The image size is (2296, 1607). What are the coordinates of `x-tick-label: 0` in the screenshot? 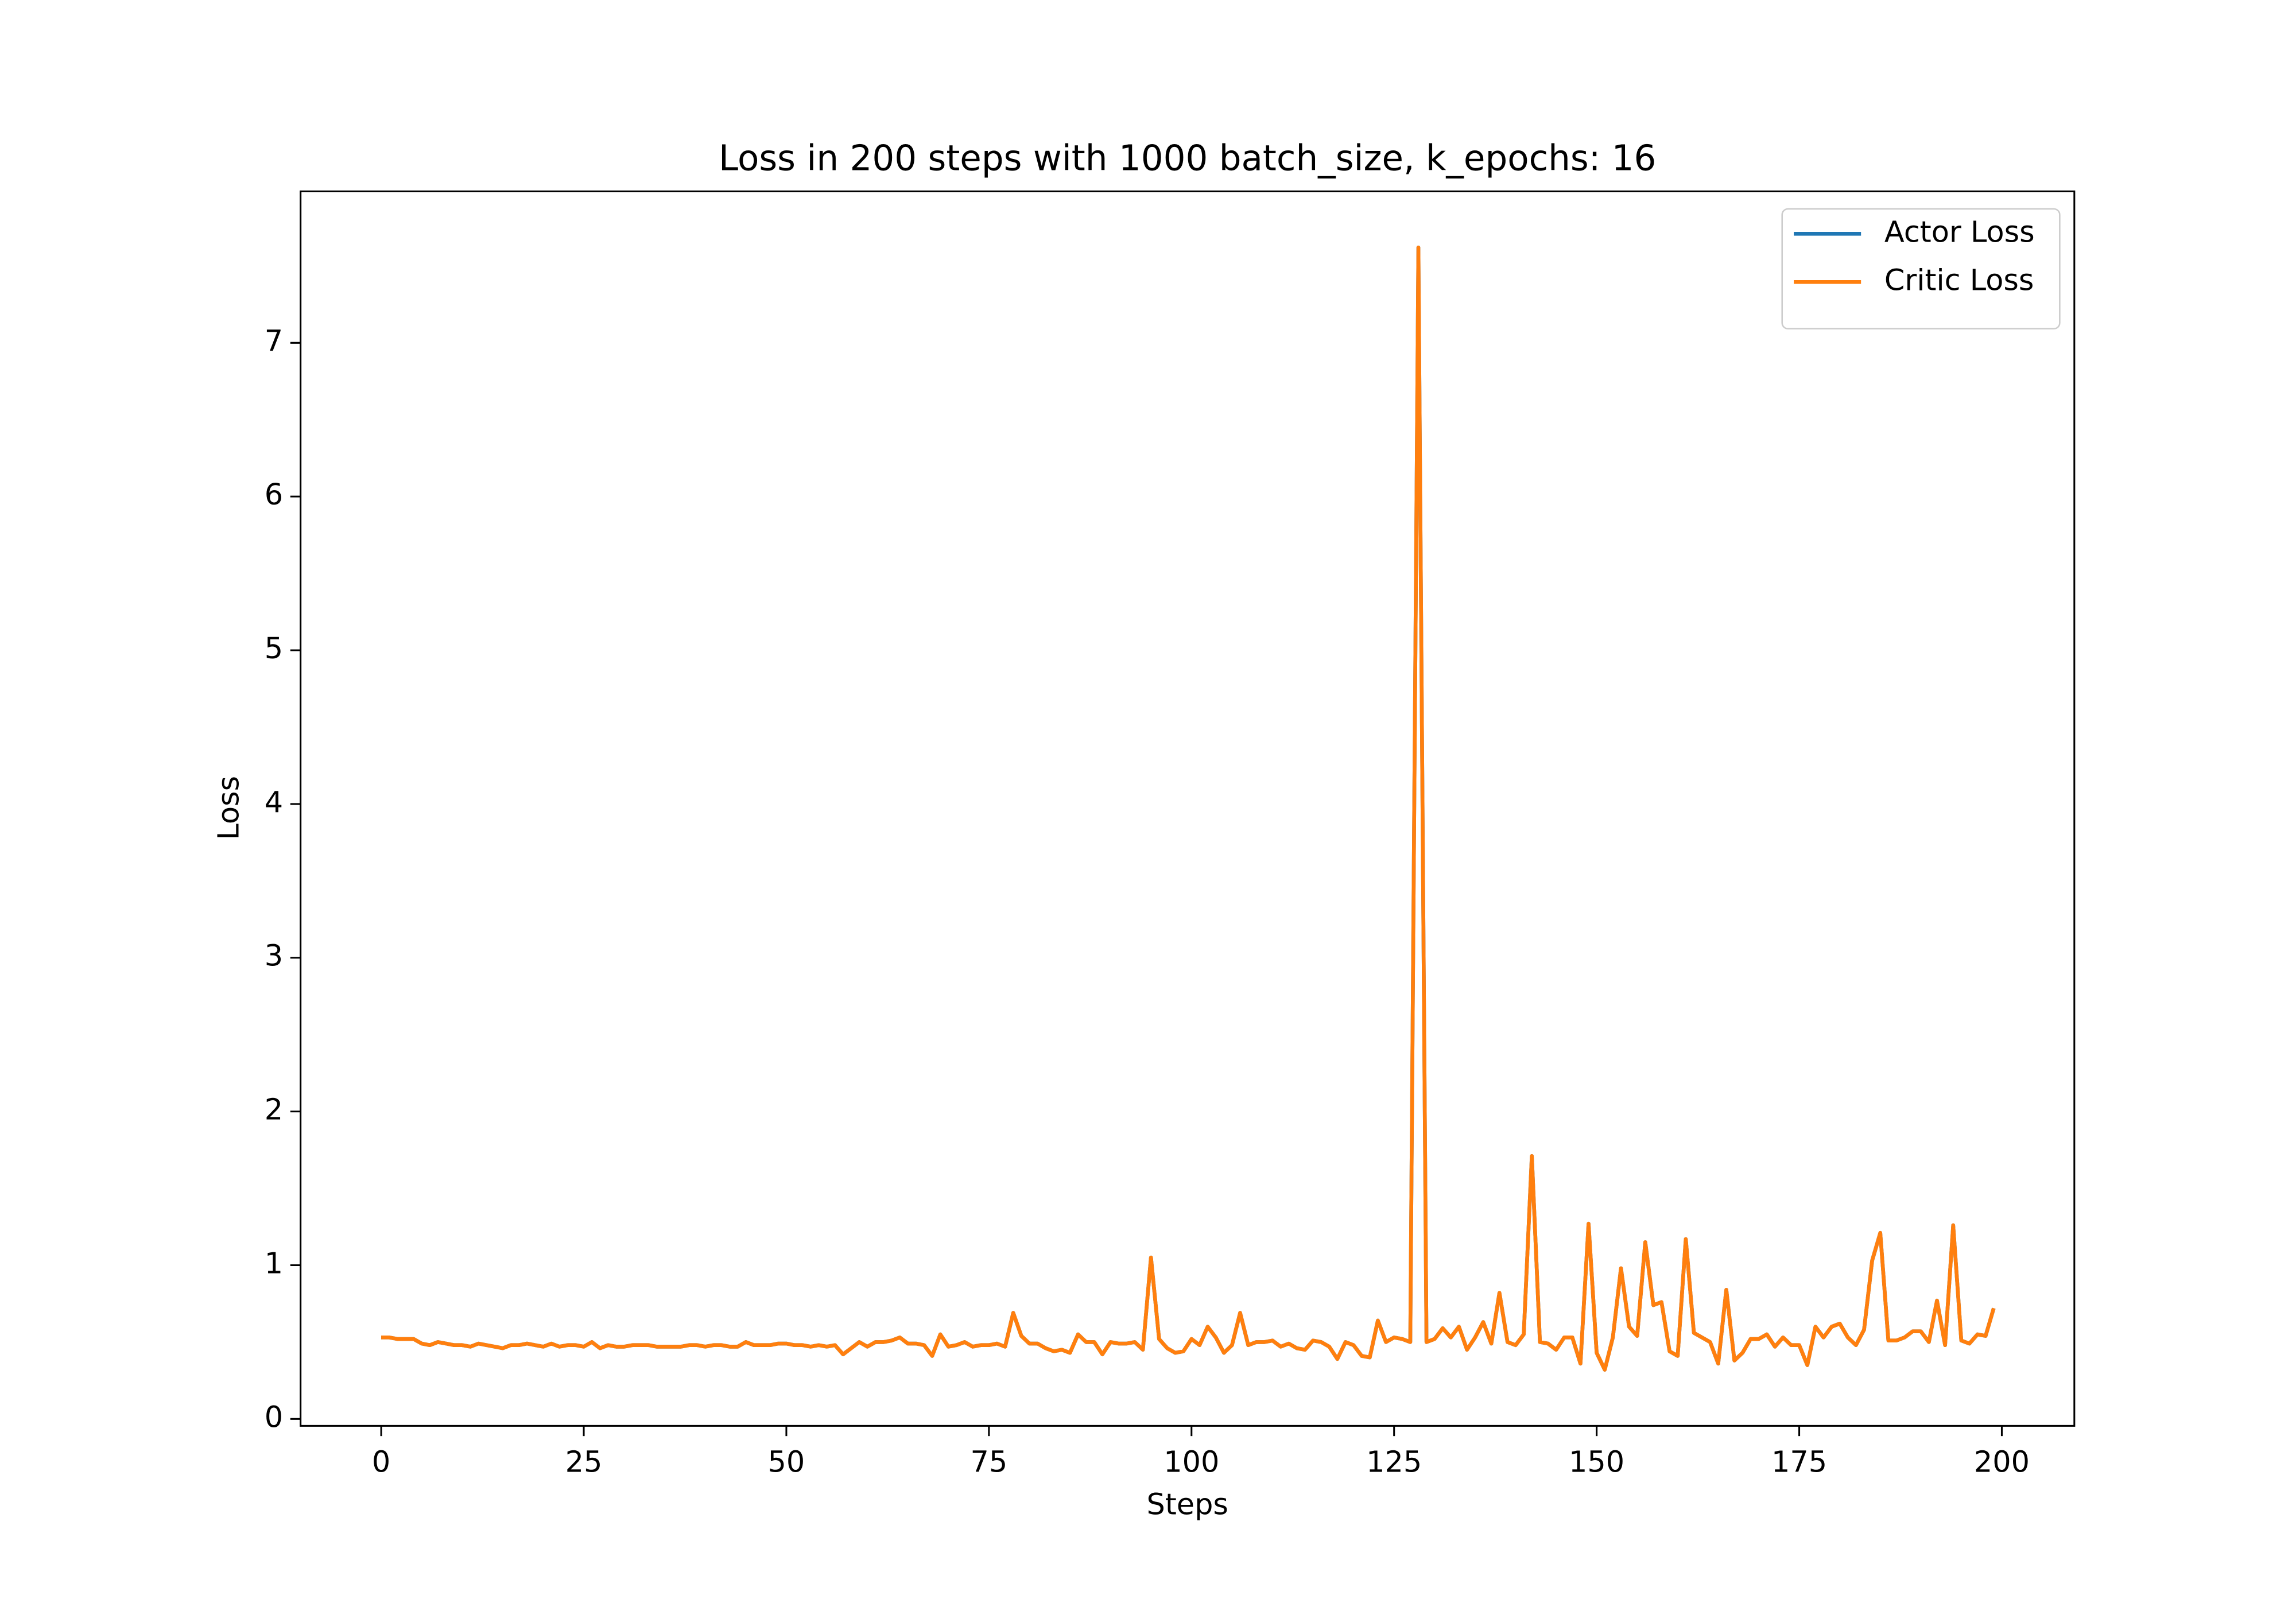 It's located at (381, 1463).